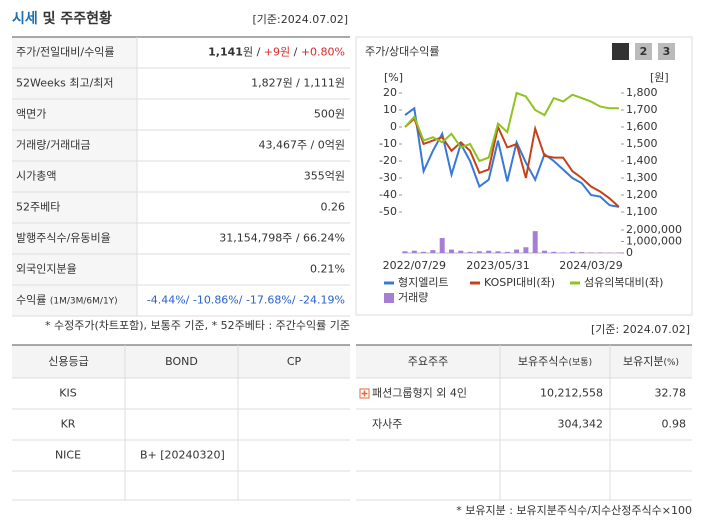 The height and width of the screenshot is (525, 702). I want to click on column-header: 보유지분(%), so click(651, 361).